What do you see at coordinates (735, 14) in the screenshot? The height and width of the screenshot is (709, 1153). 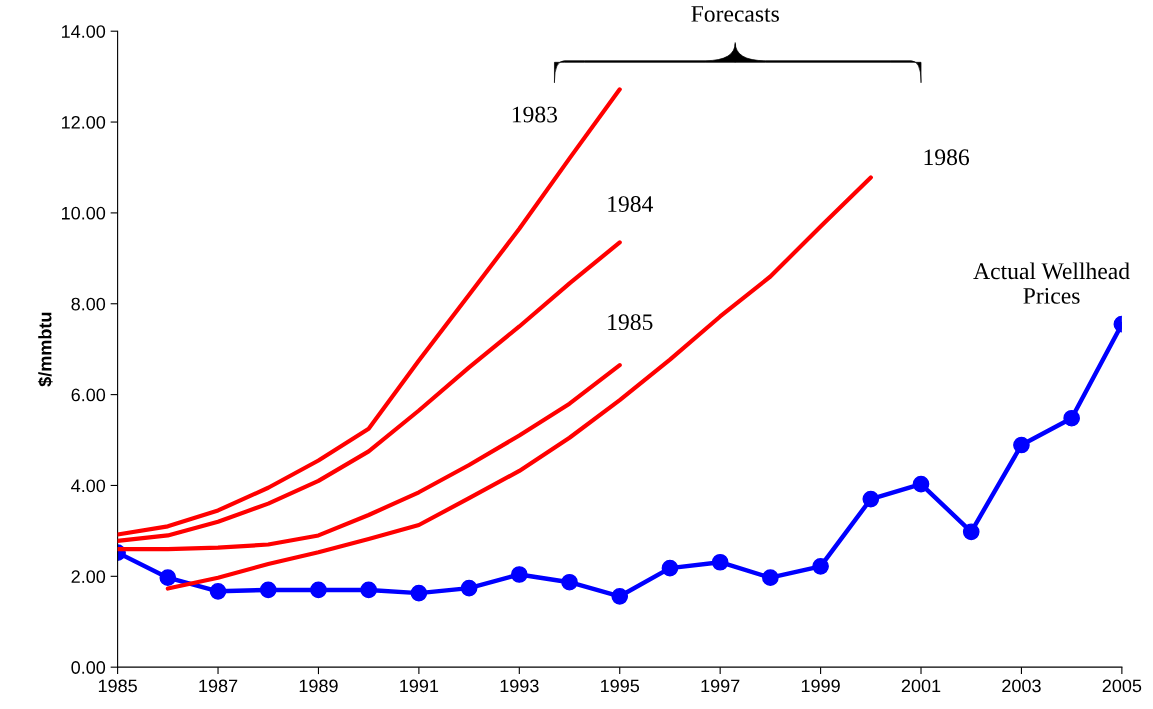 I see `text: Forecasts` at bounding box center [735, 14].